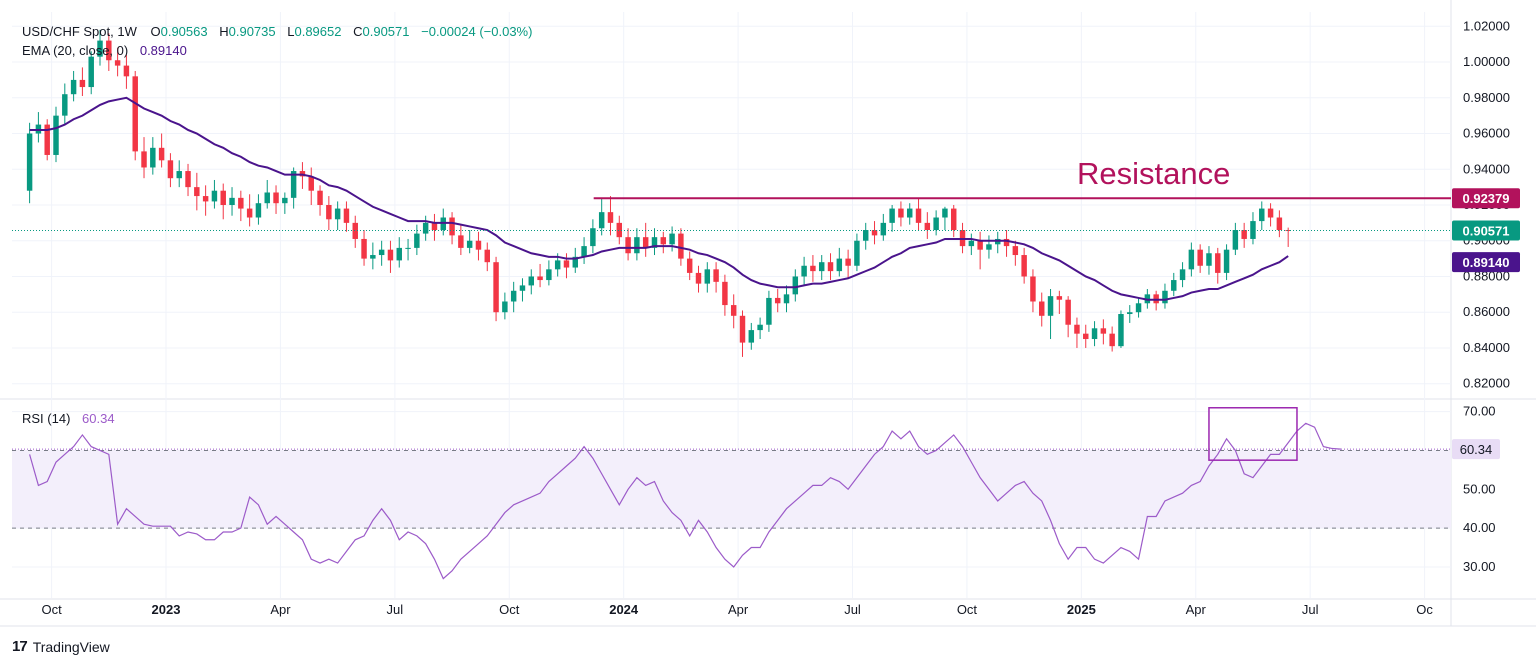 The height and width of the screenshot is (667, 1536). What do you see at coordinates (1486, 275) in the screenshot?
I see `price-tick-label: 0.88000` at bounding box center [1486, 275].